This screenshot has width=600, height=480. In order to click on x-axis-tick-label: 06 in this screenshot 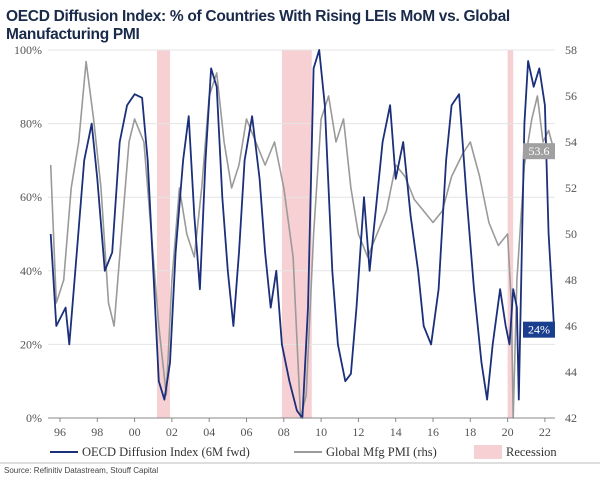, I will do `click(247, 432)`.